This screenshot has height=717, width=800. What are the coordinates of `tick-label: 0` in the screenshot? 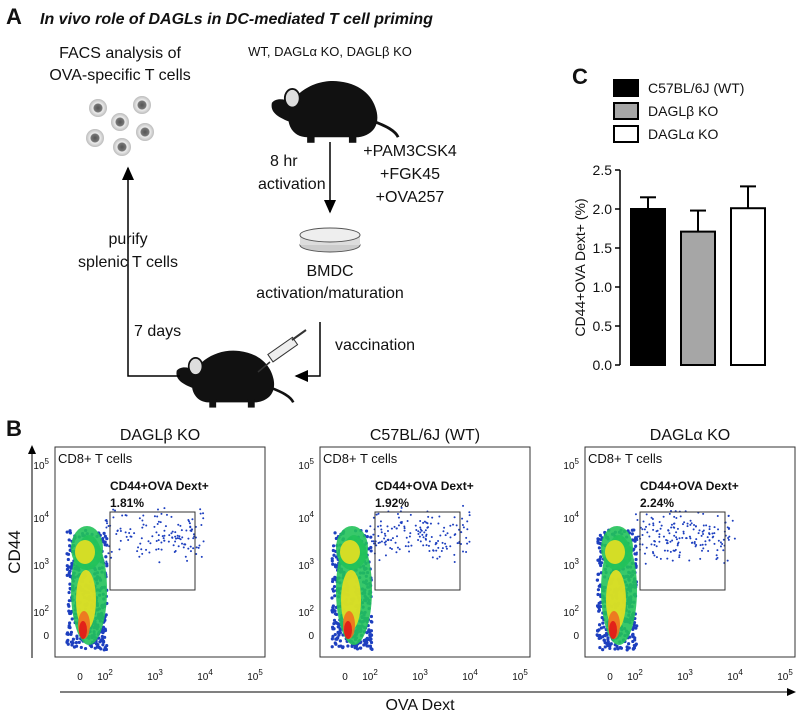 It's located at (576, 636).